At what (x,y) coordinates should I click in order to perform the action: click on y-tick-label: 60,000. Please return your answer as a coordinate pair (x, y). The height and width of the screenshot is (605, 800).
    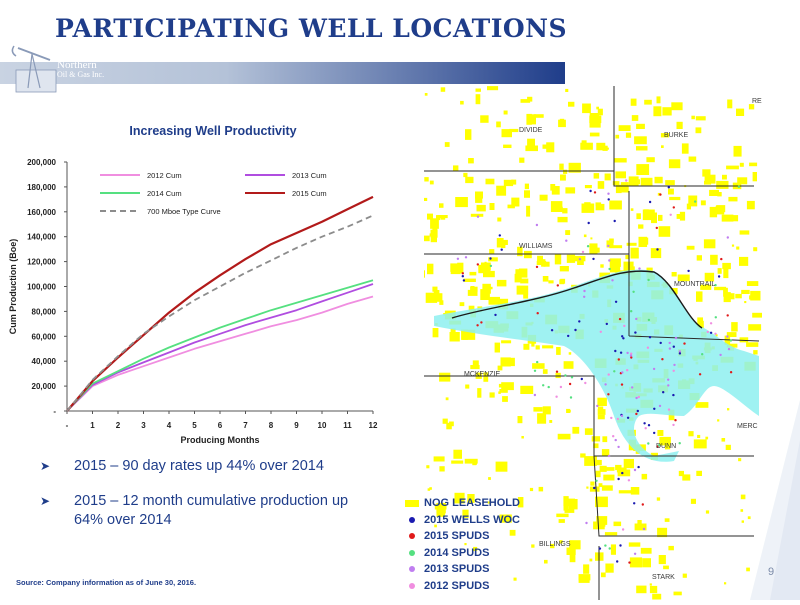
    Looking at the image, I should click on (44, 336).